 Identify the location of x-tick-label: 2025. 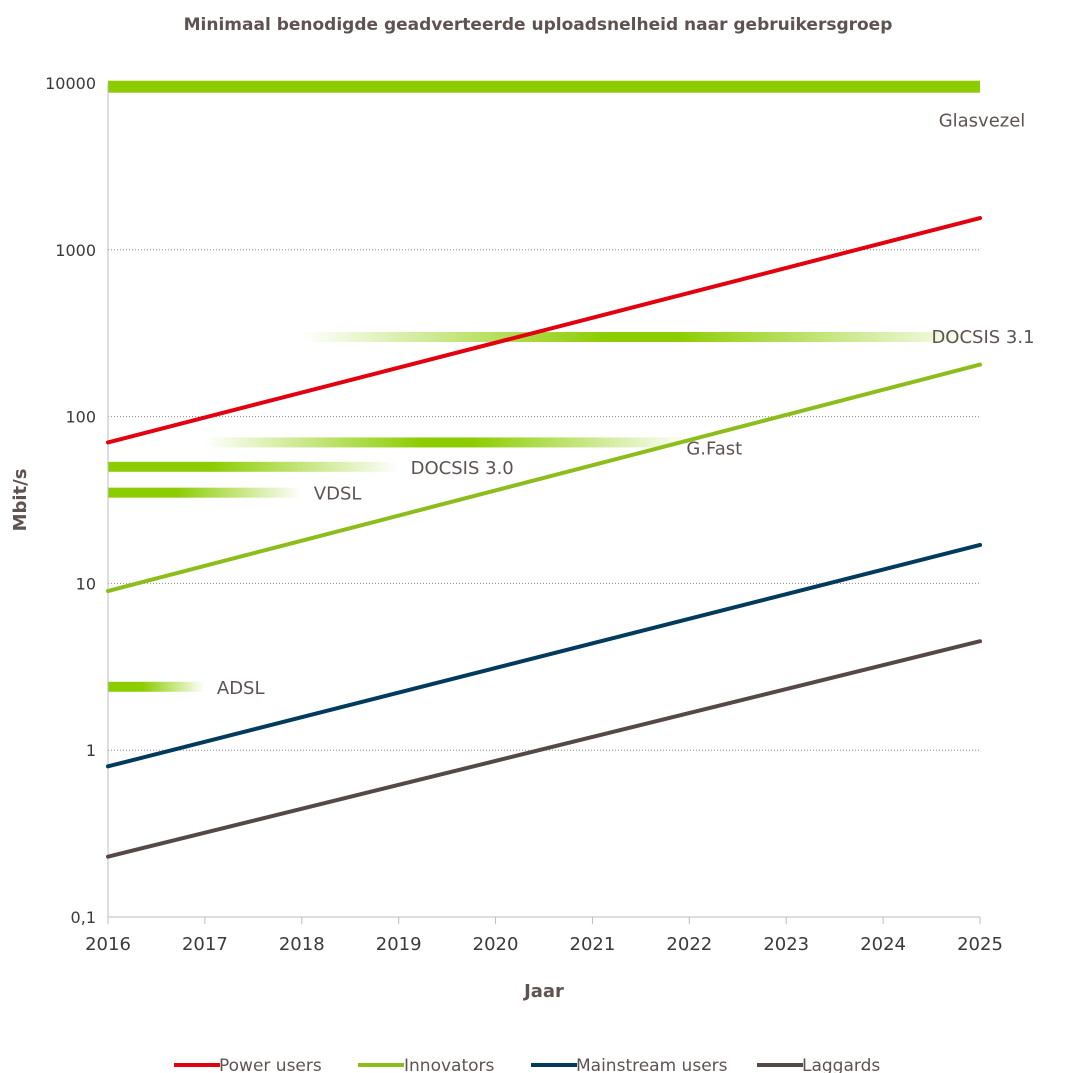
(980, 944).